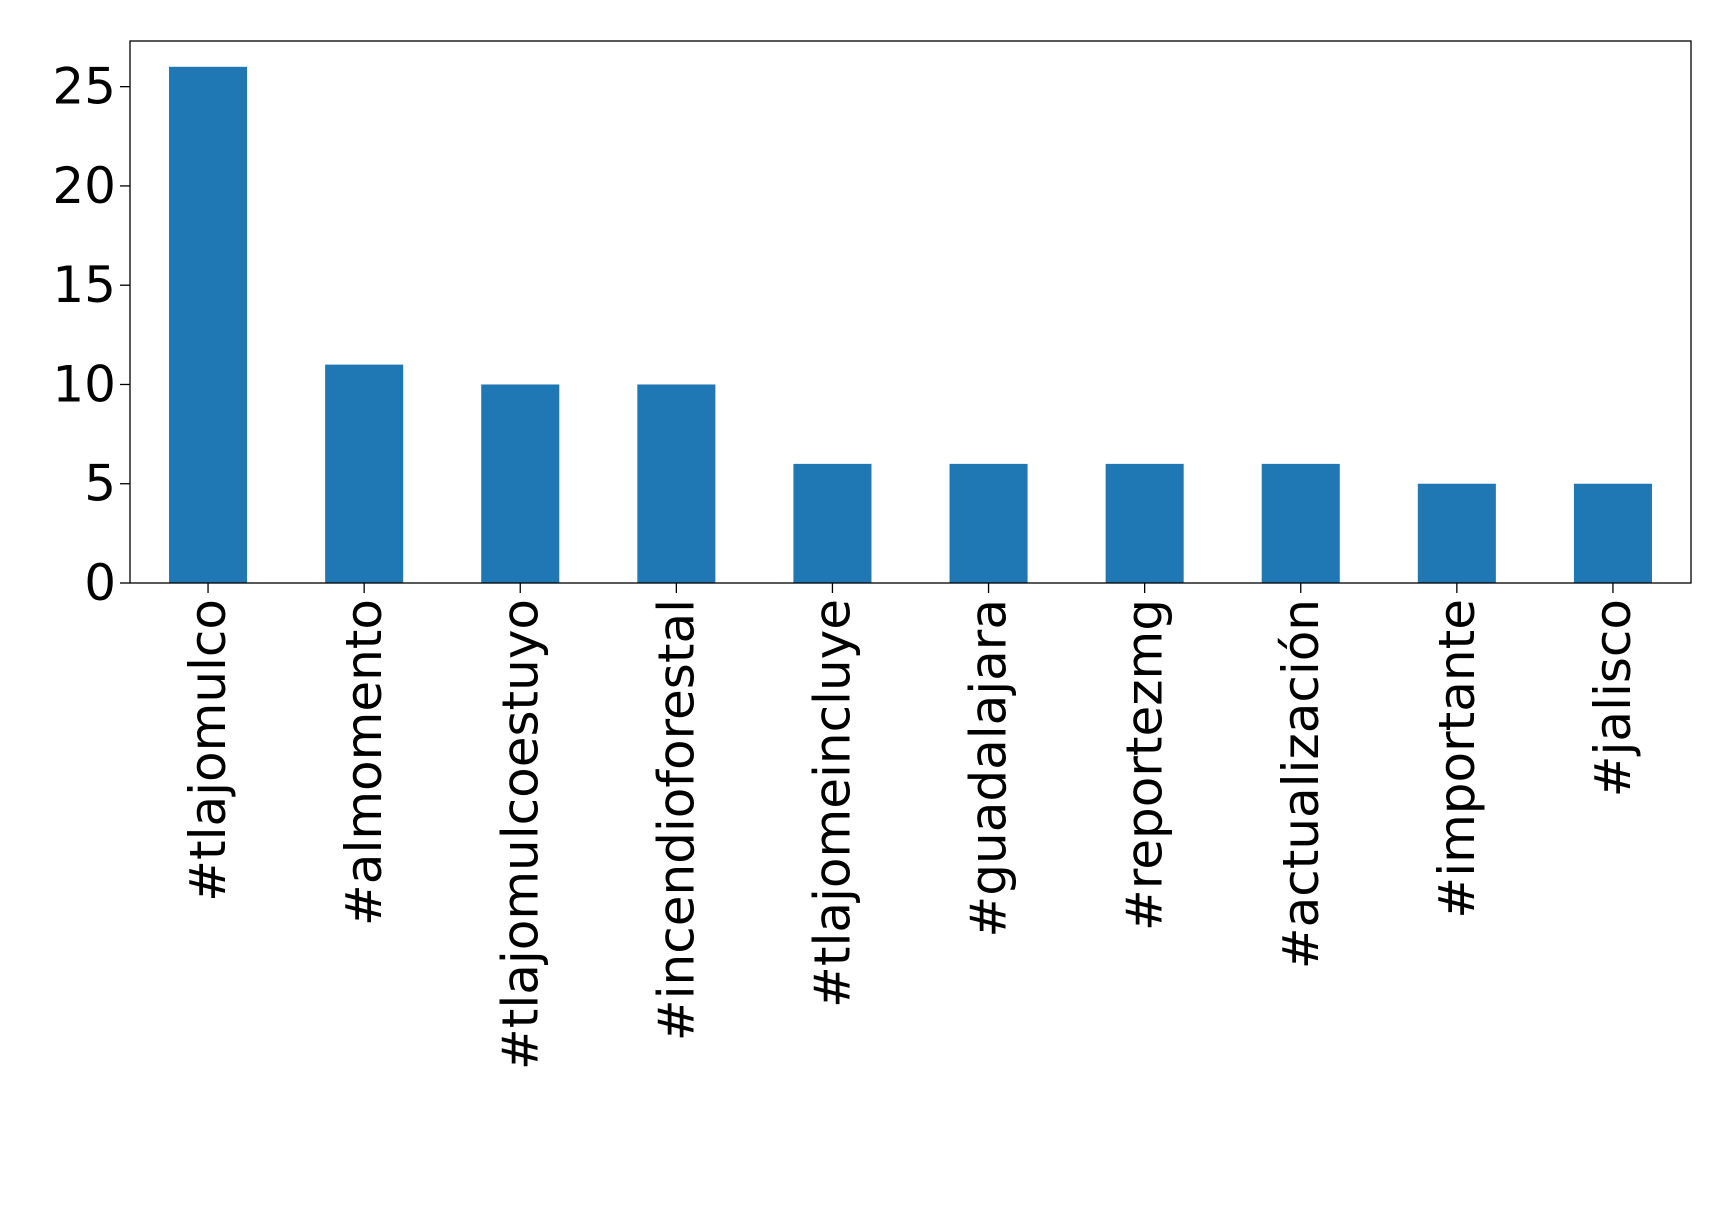  I want to click on x-tick-label-4: #tlajomeincluye, so click(832, 803).